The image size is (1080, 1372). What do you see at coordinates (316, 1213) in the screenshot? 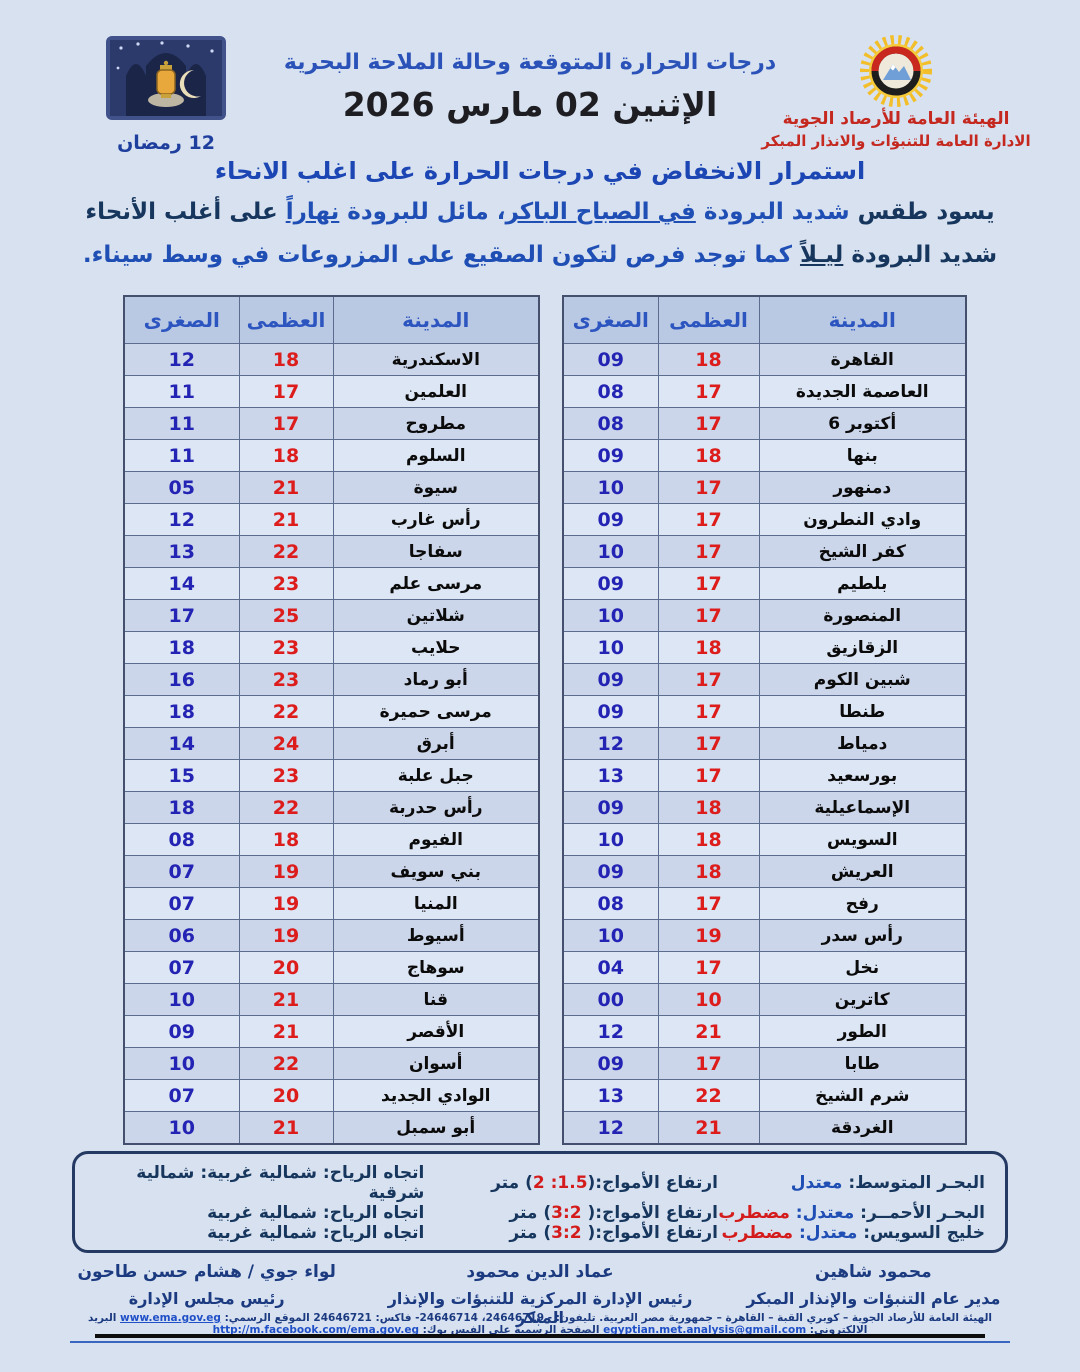
I see `wind-text: اتجاه الرياح: شمالية غربية` at bounding box center [316, 1213].